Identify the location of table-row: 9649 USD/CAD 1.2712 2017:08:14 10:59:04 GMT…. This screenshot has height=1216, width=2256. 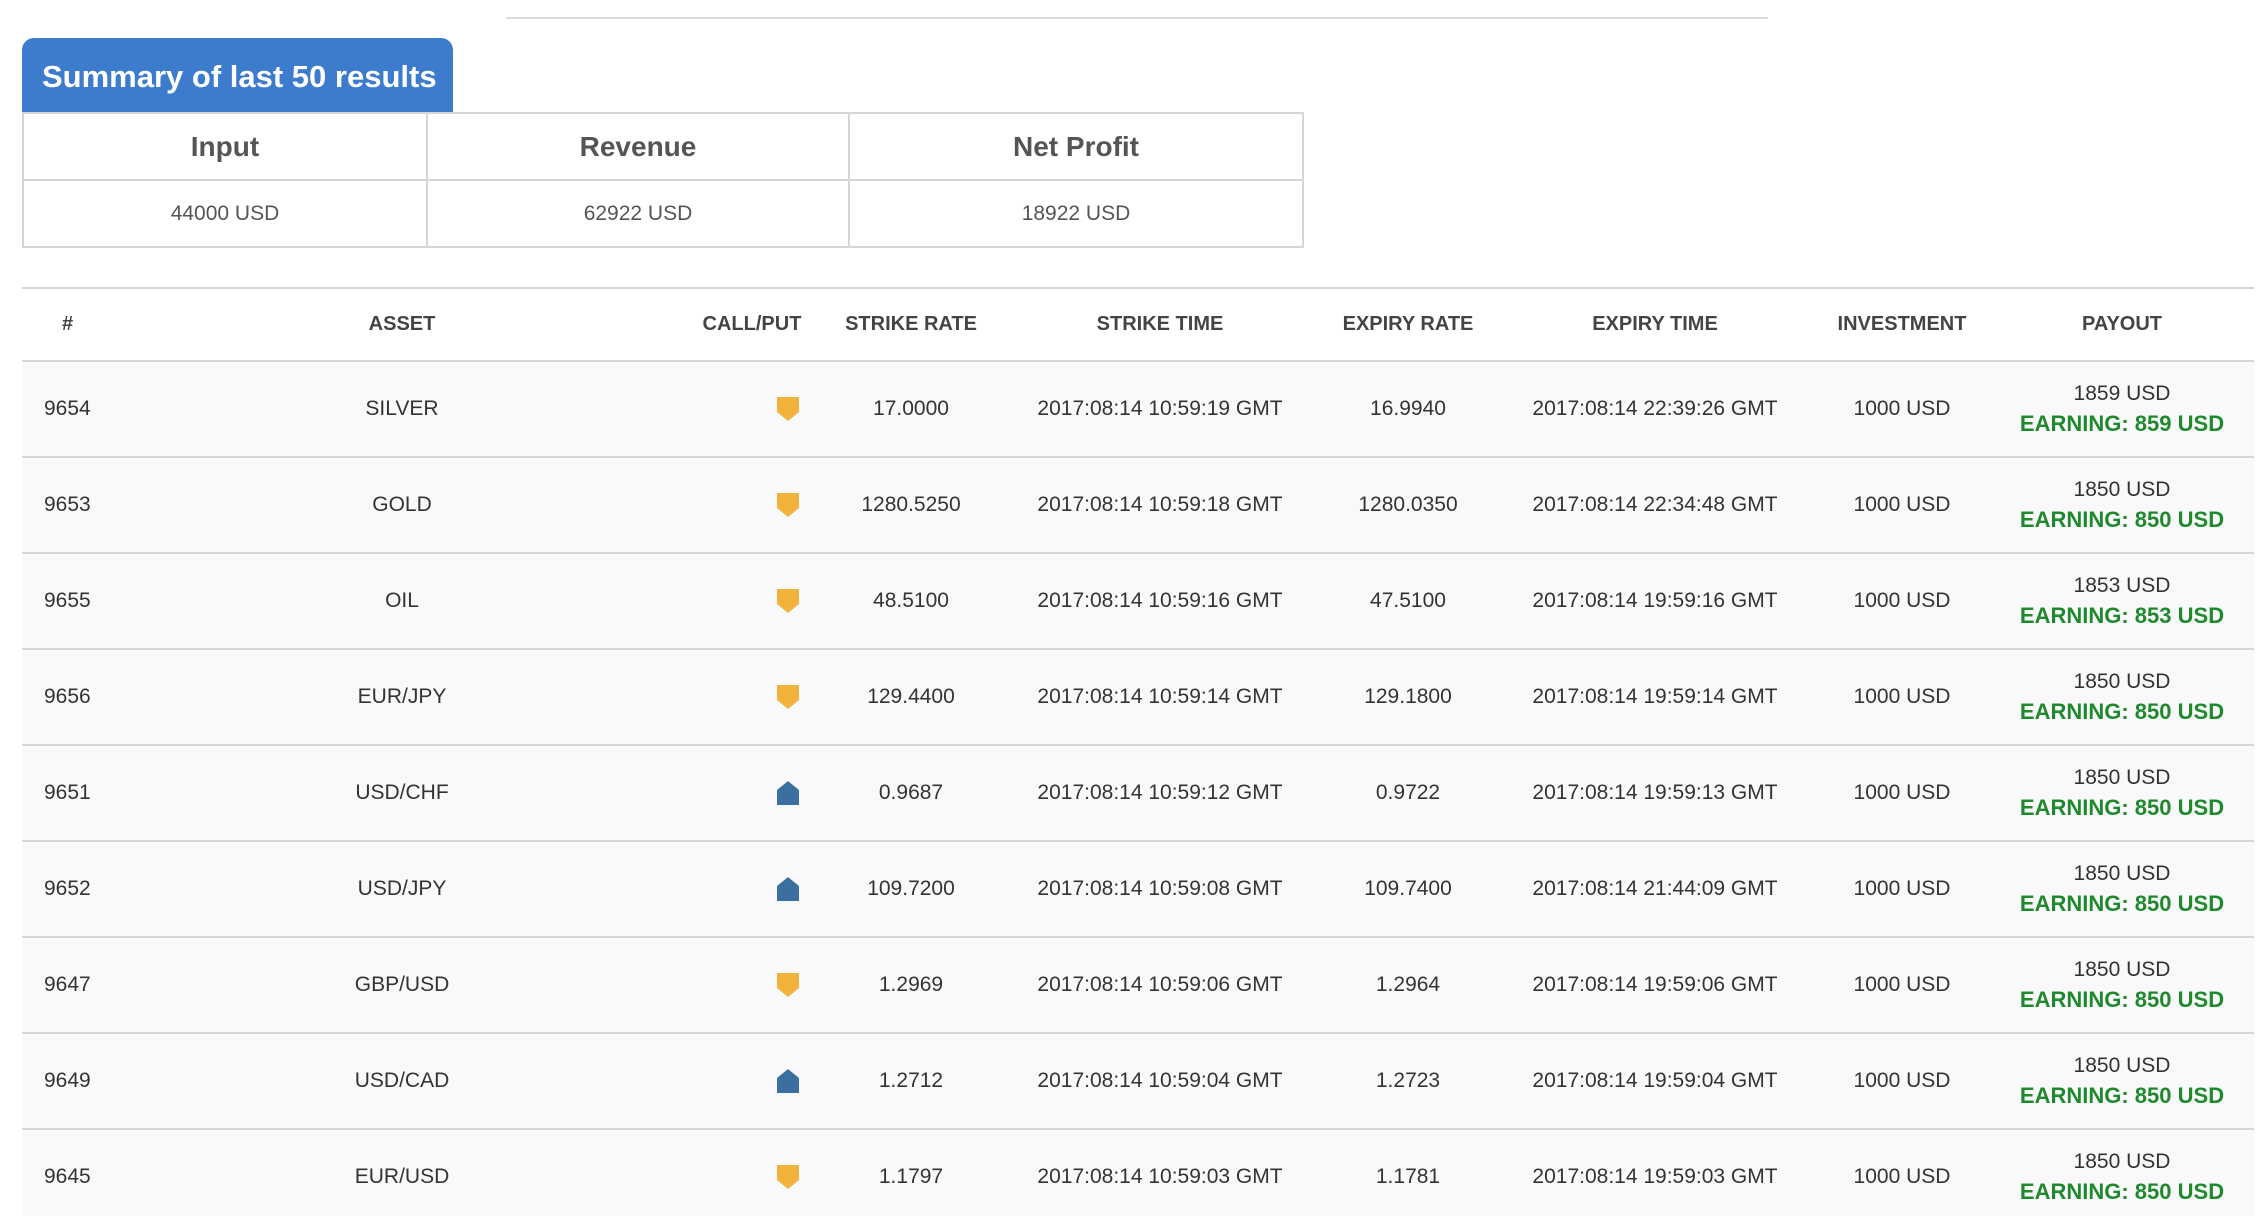
(1138, 1081).